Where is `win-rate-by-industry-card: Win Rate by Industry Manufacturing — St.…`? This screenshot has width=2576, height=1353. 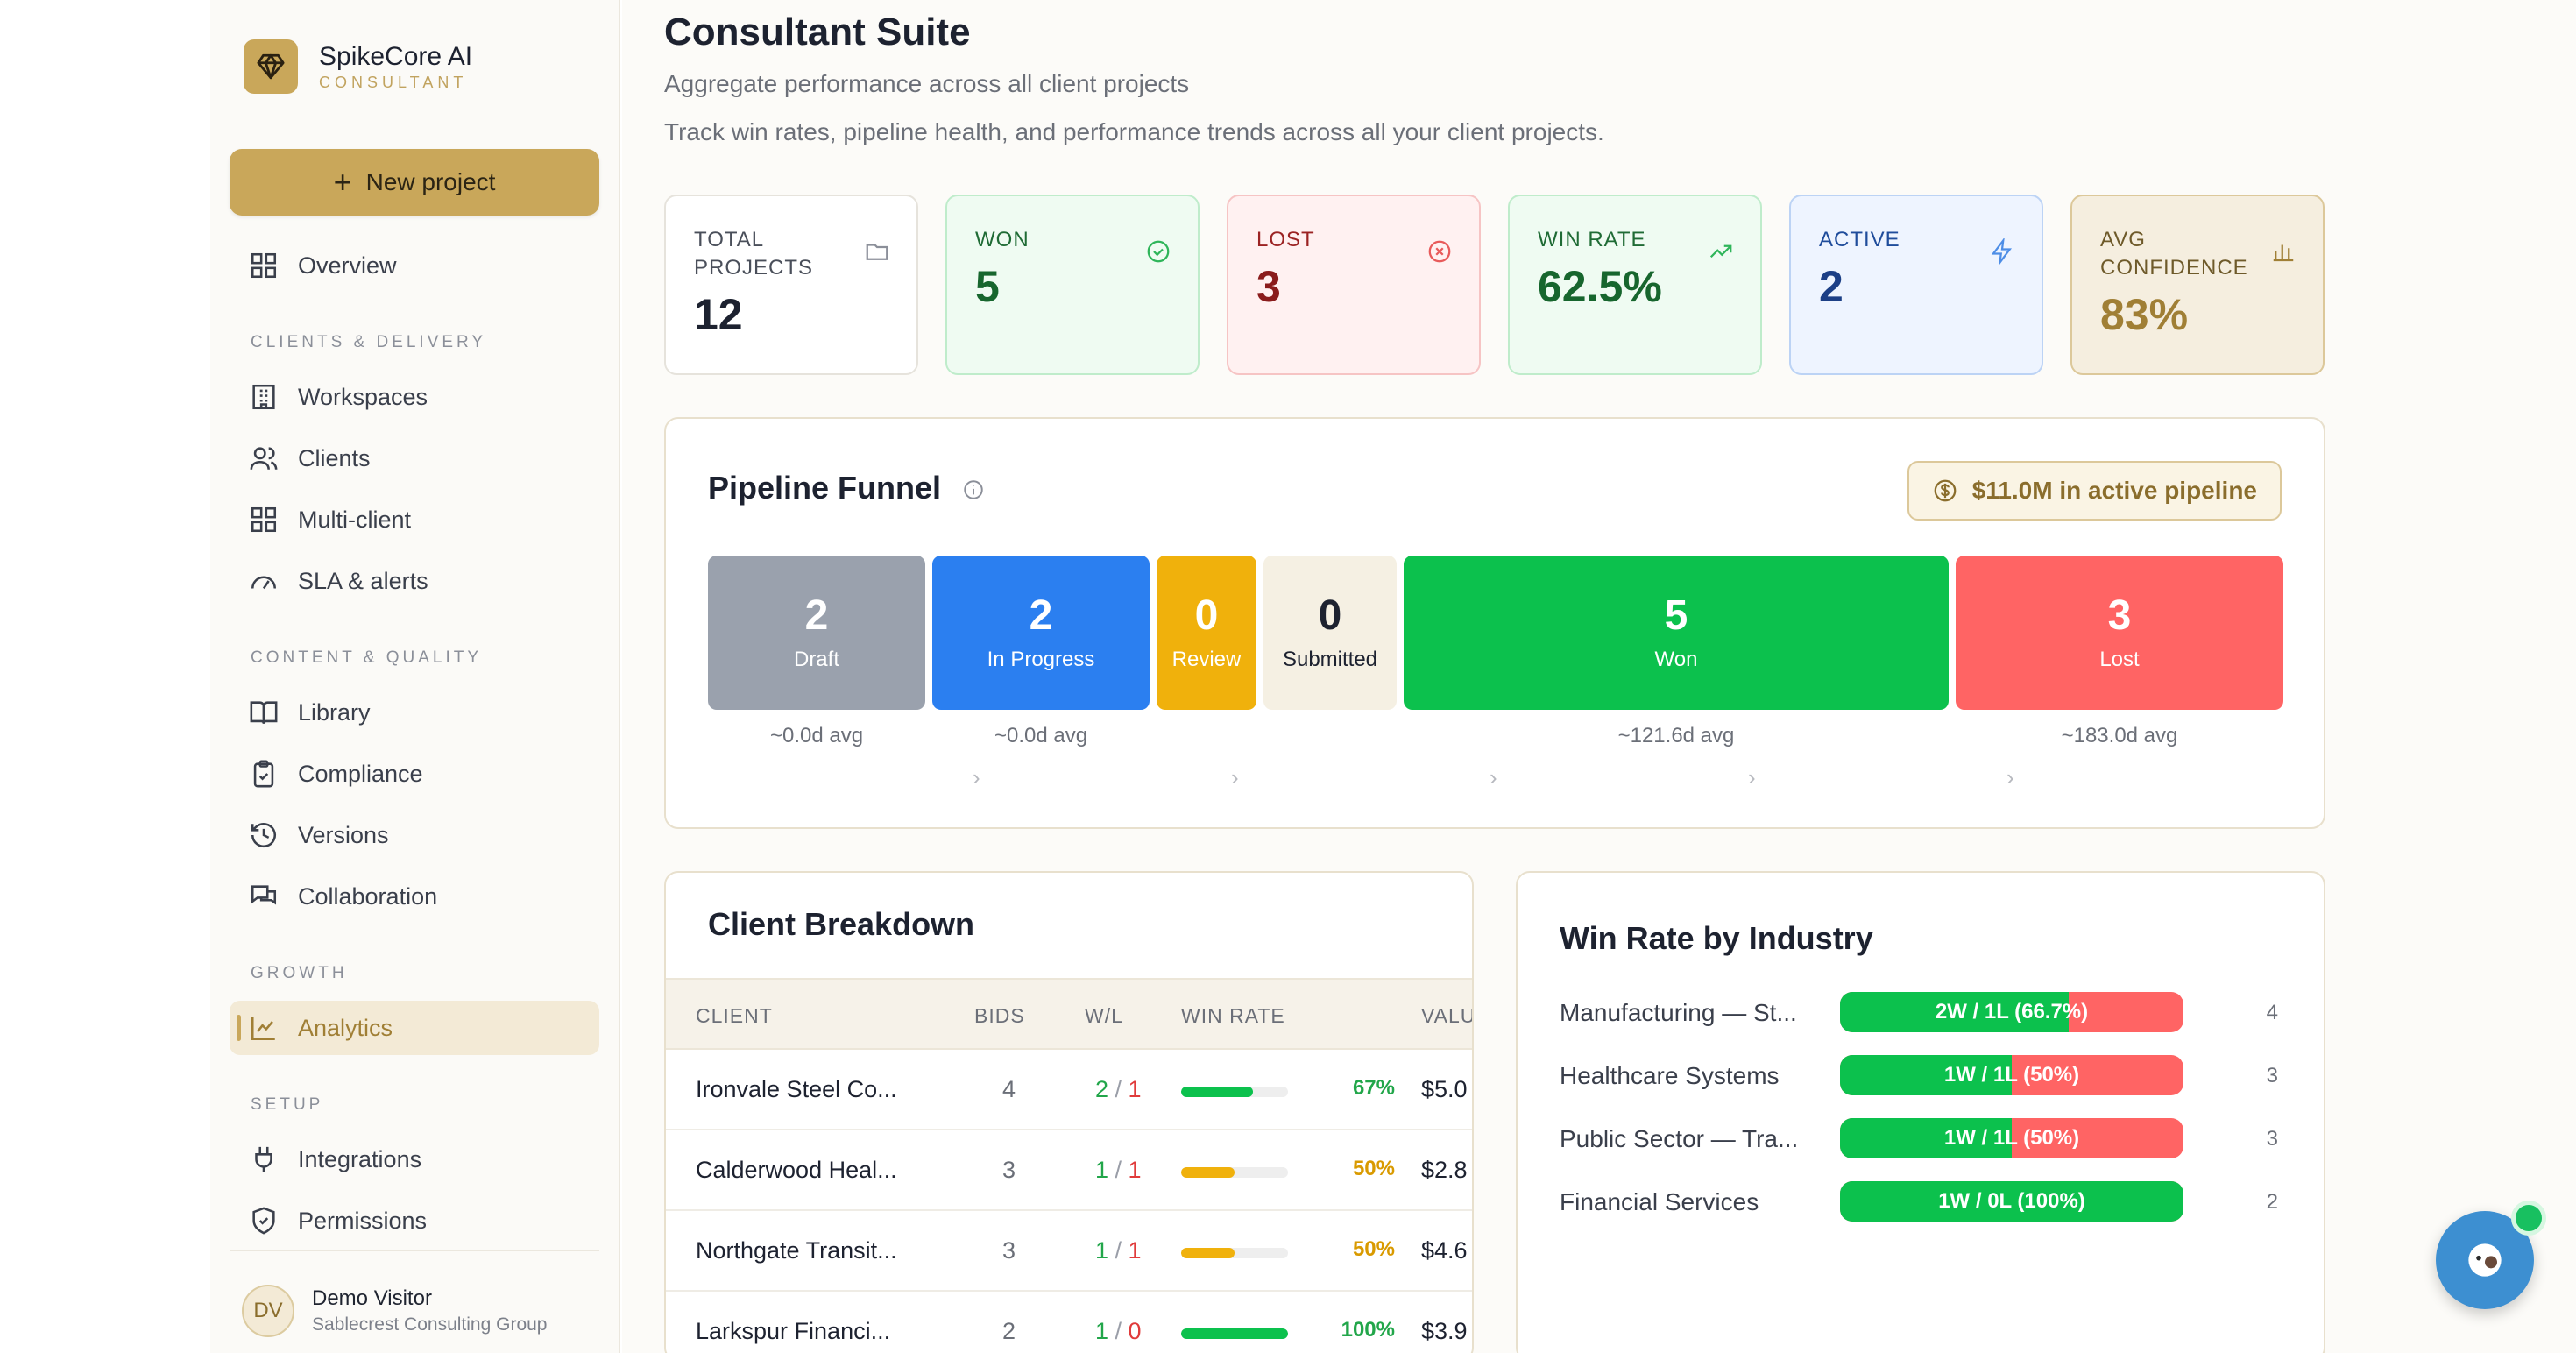
win-rate-by-industry-card: Win Rate by Industry Manufacturing — St.… is located at coordinates (1920, 1112).